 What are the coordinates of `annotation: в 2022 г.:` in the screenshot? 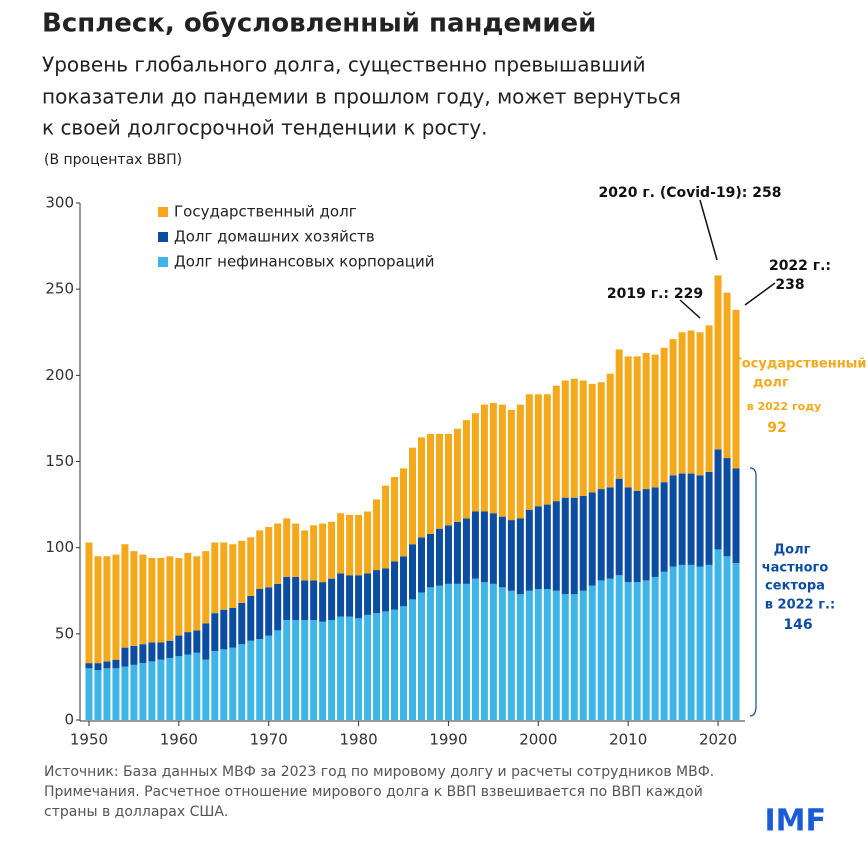 It's located at (800, 605).